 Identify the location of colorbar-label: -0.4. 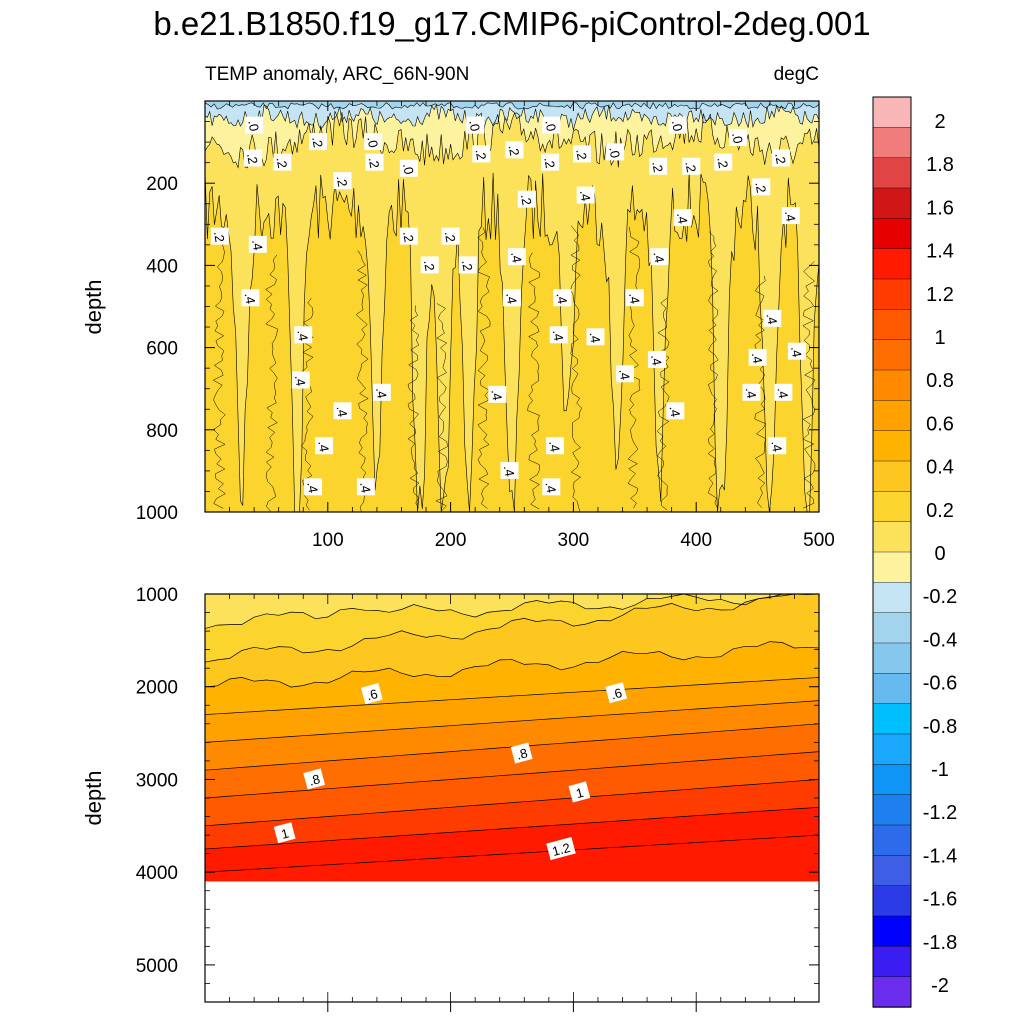
(940, 640).